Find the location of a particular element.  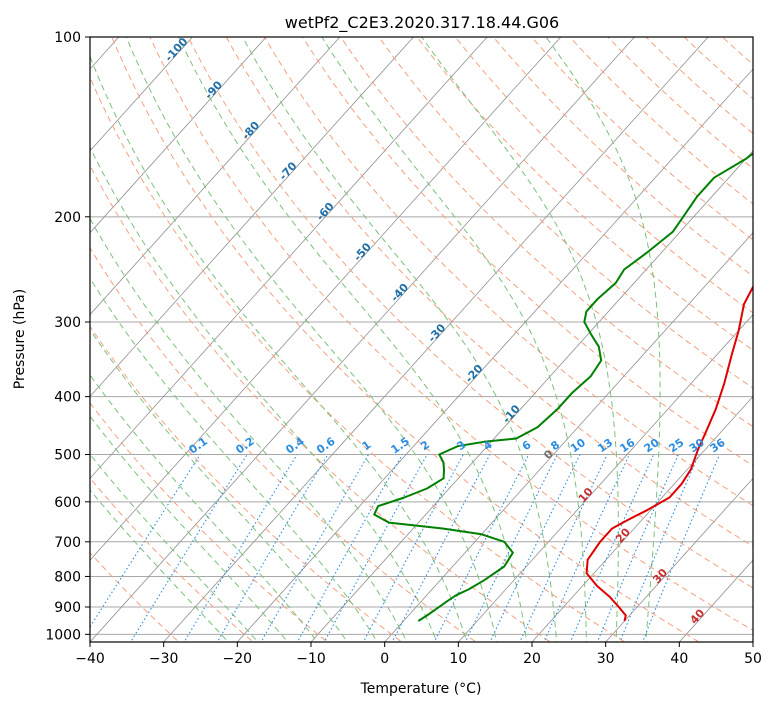

y-tick-label: 600 is located at coordinates (67, 503).